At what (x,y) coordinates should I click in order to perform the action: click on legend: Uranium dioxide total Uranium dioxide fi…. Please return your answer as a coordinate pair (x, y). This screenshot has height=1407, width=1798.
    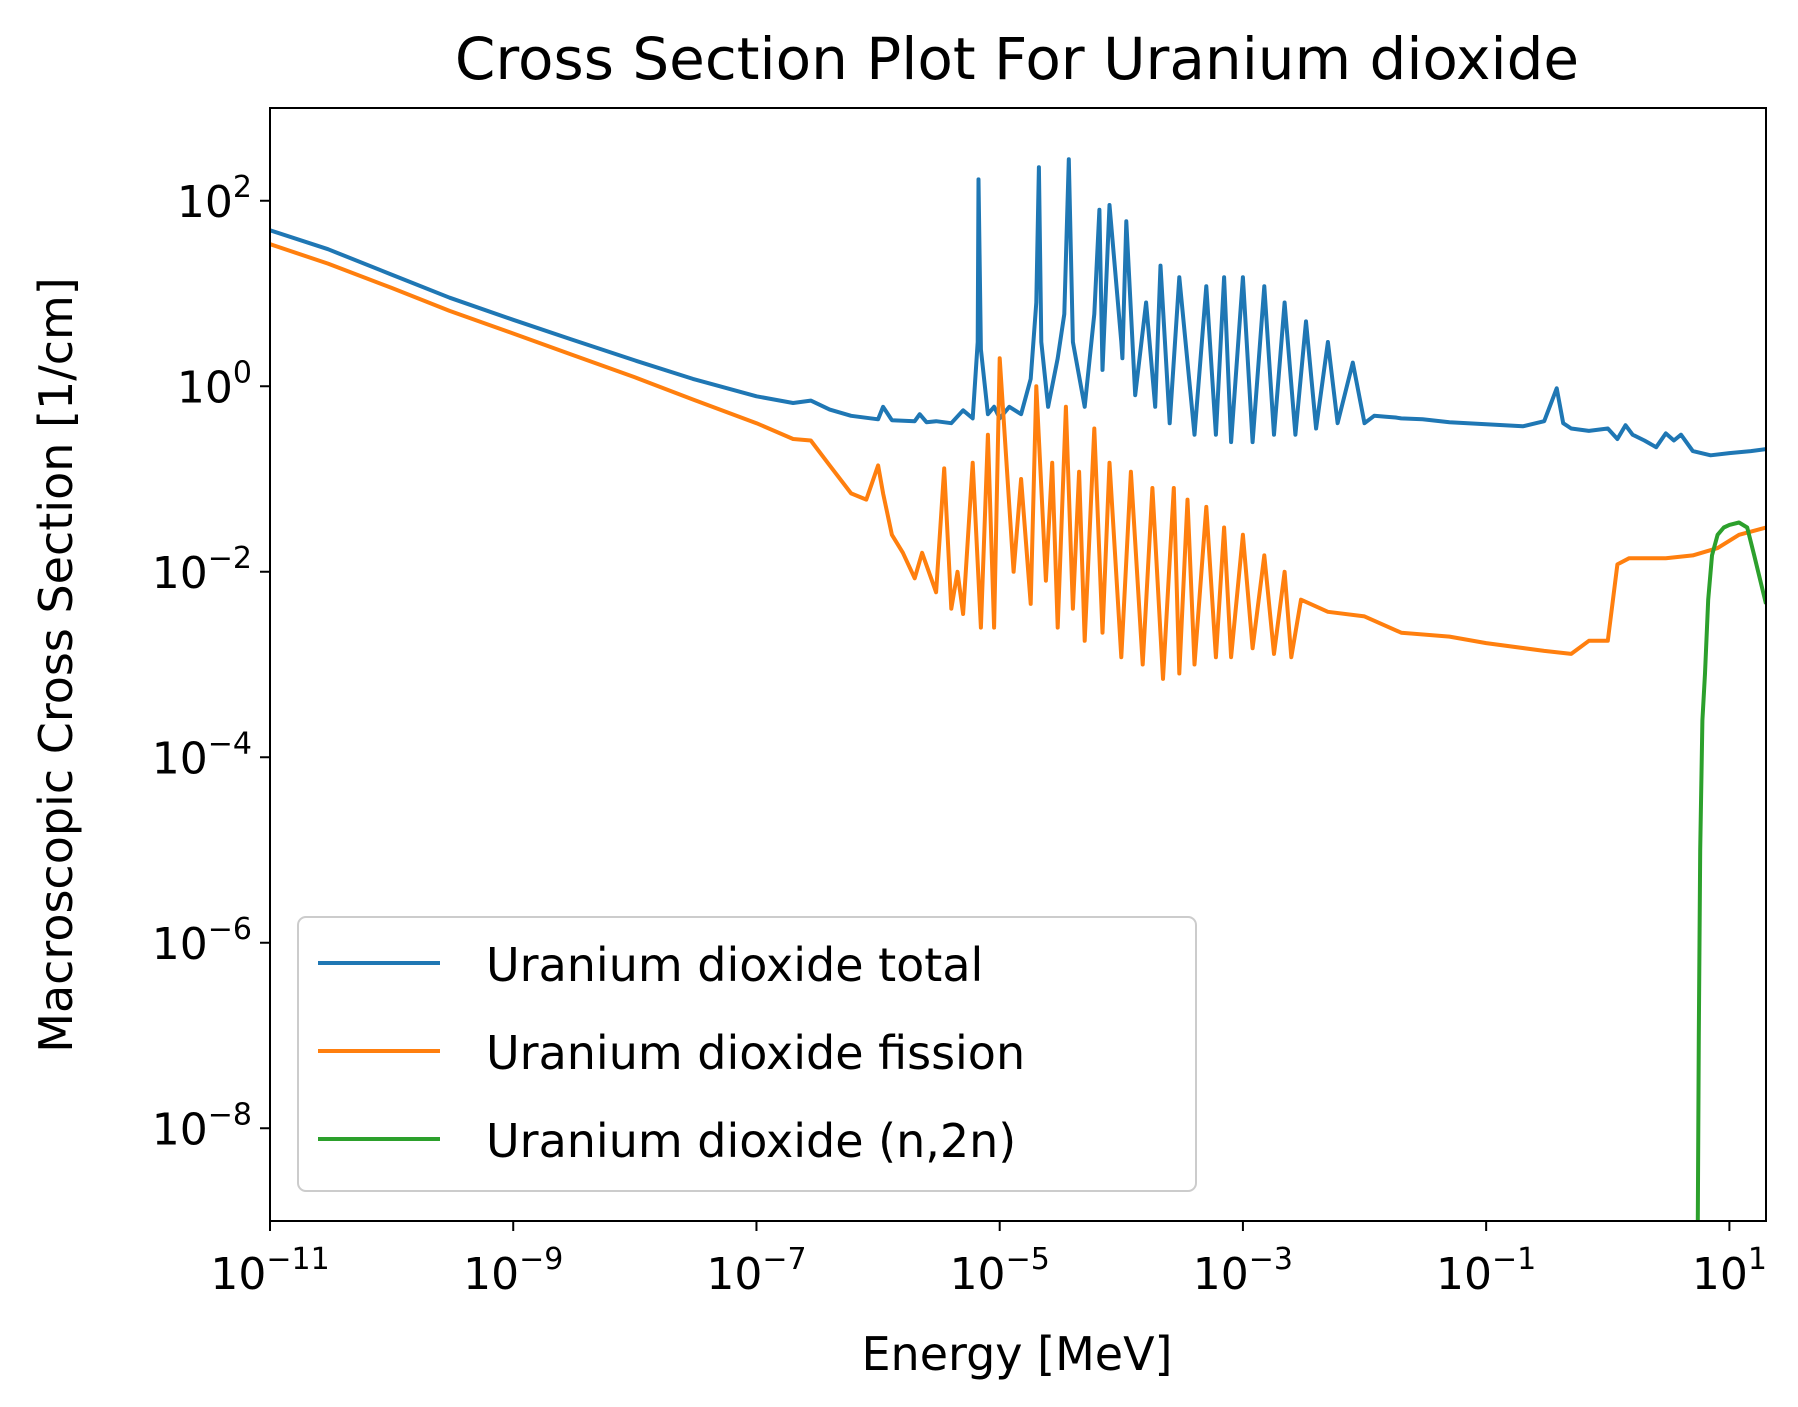
    Looking at the image, I should click on (747, 1054).